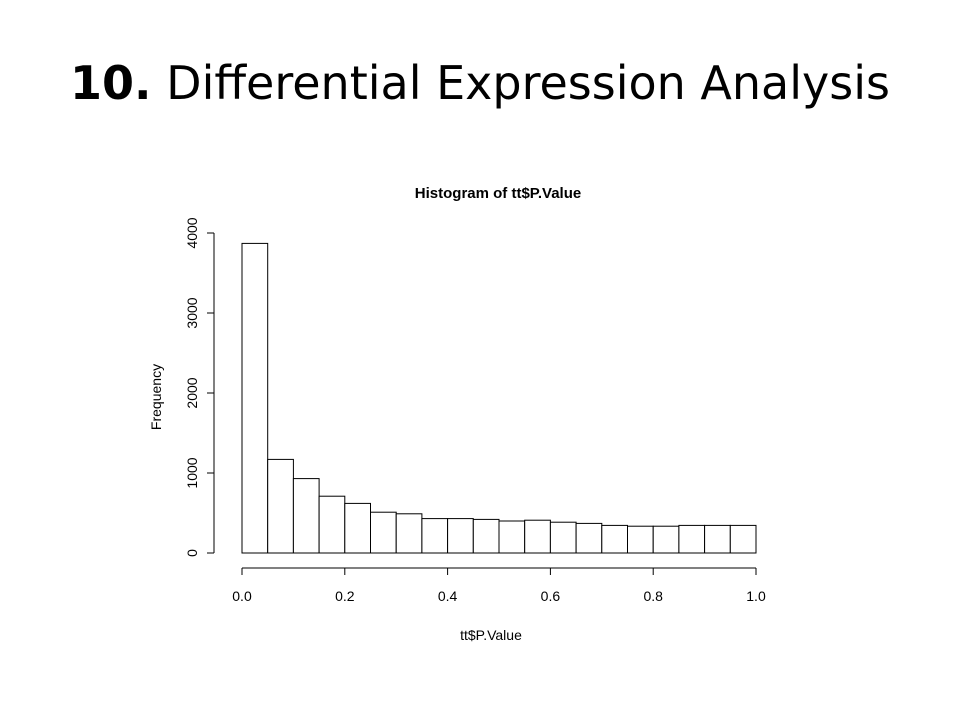 The image size is (960, 720). I want to click on y-axis: 0 1000 2000 3000 4000, so click(199, 387).